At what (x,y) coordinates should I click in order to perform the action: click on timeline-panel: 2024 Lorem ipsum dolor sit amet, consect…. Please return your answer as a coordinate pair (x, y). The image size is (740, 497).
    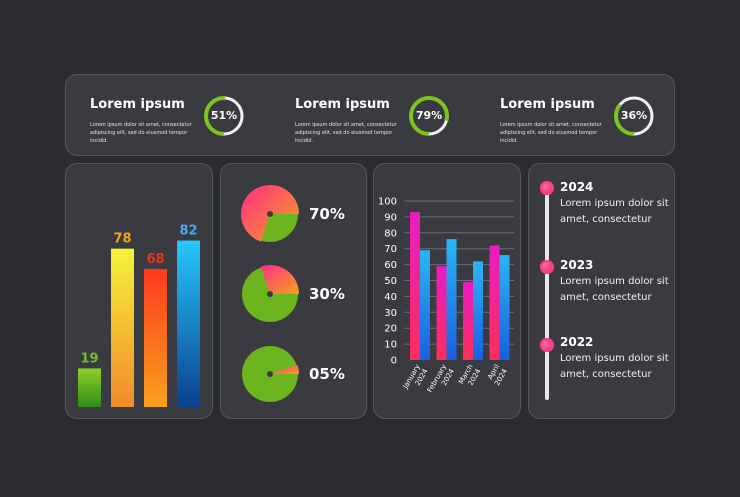
    Looking at the image, I should click on (601, 291).